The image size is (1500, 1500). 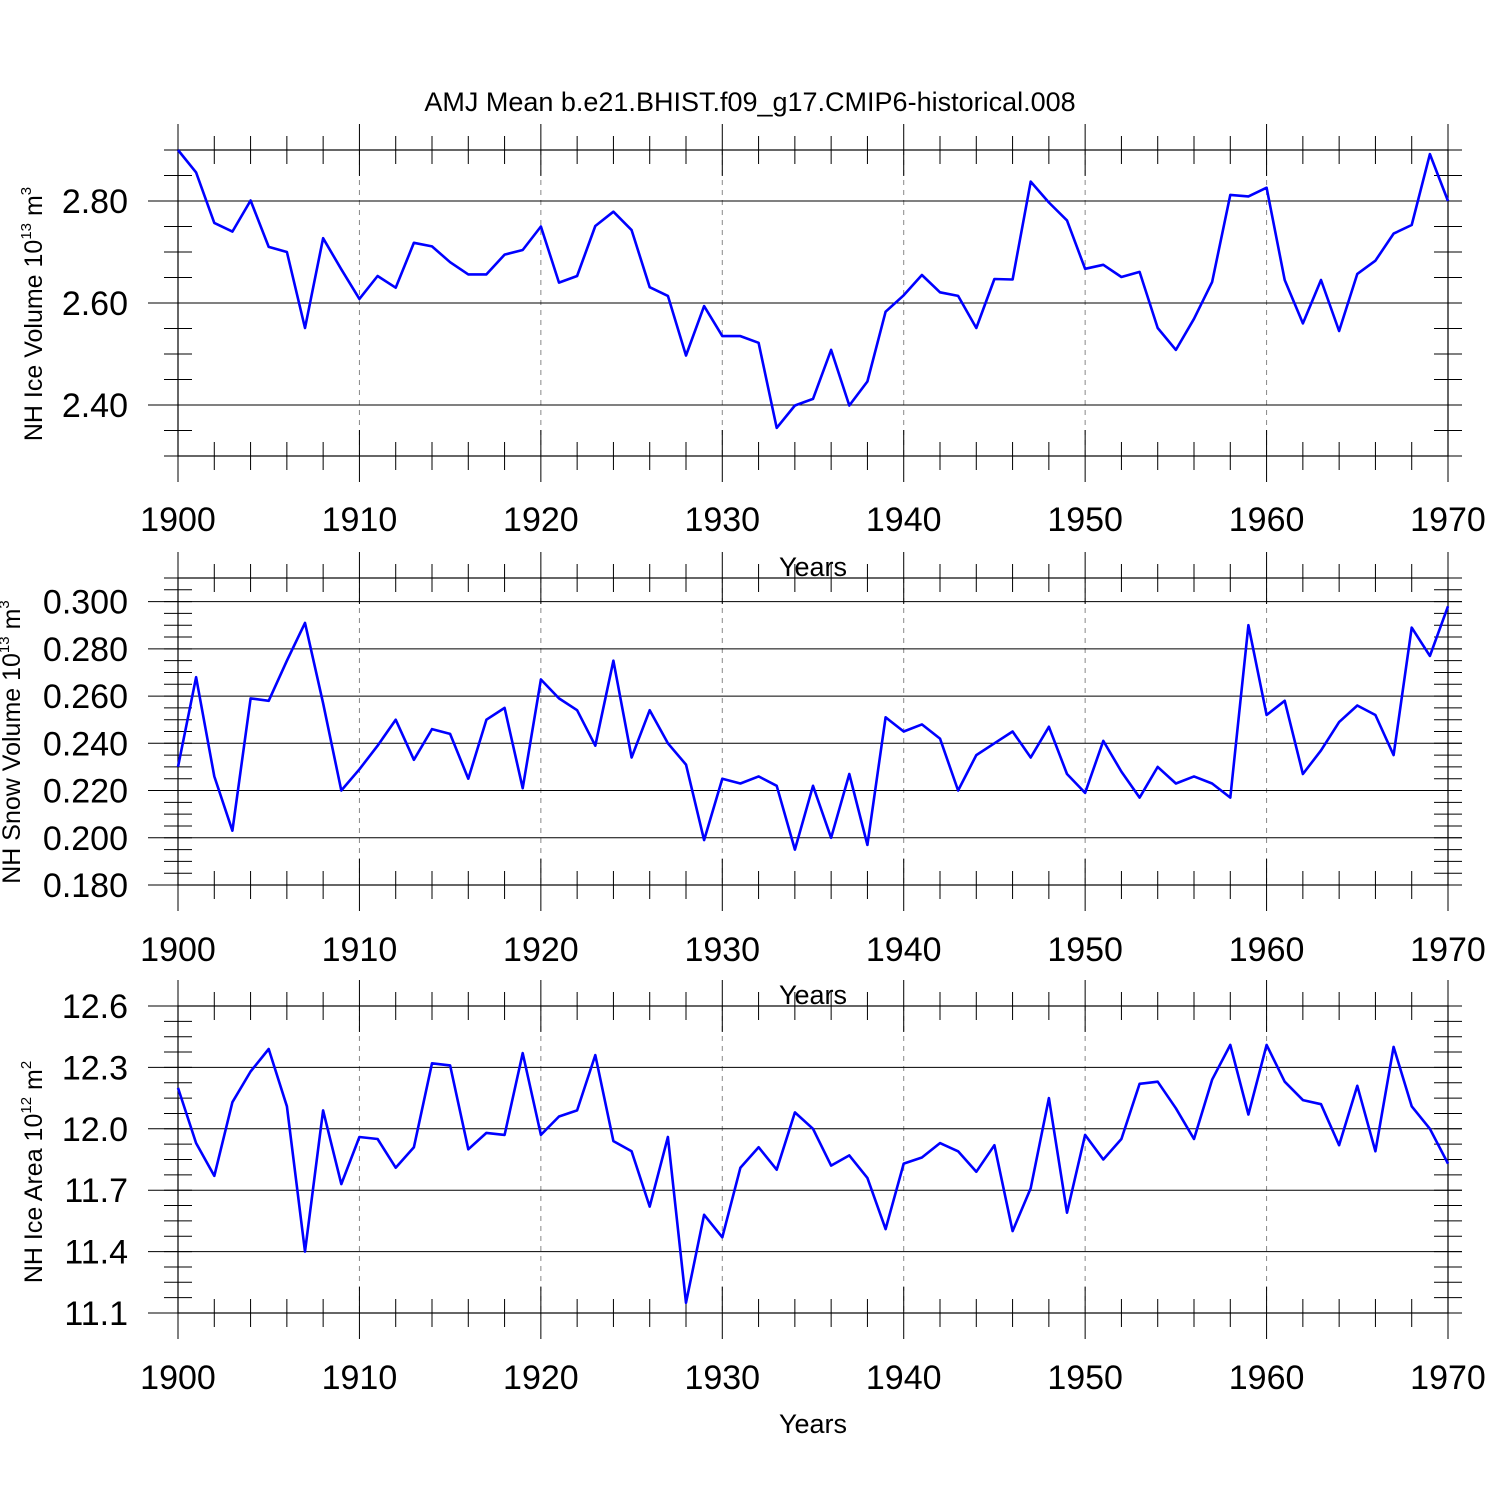 I want to click on snow-volume-y-tick-label: 0.180, so click(x=85, y=886).